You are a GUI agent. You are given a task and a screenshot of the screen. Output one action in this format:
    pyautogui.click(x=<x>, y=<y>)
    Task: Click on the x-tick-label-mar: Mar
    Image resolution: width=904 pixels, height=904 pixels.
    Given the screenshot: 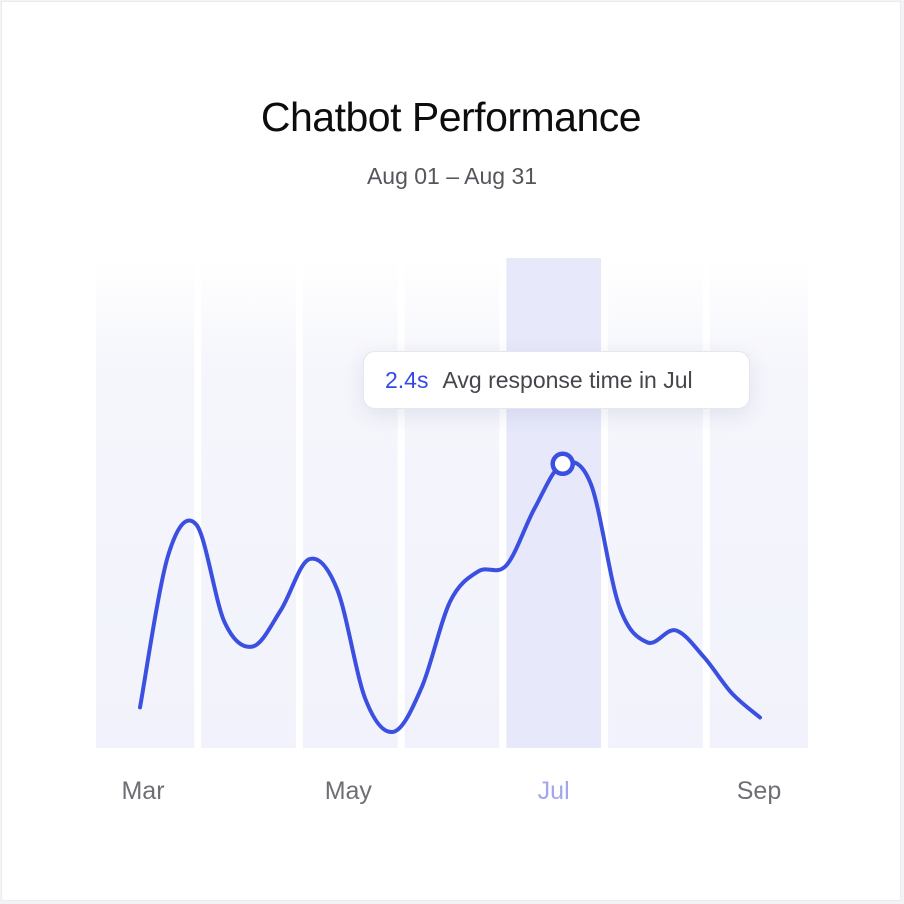 What is the action you would take?
    pyautogui.click(x=142, y=791)
    